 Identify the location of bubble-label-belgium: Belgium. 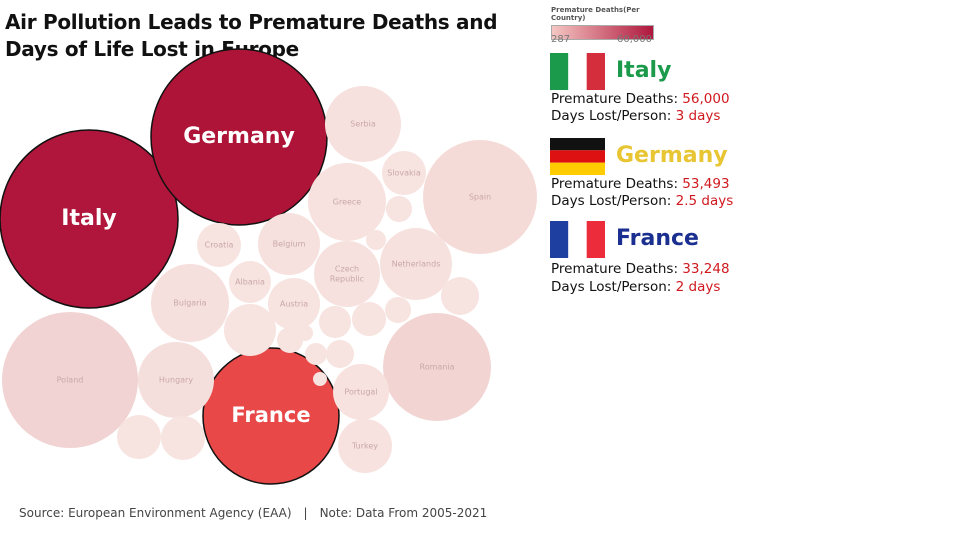
(289, 244).